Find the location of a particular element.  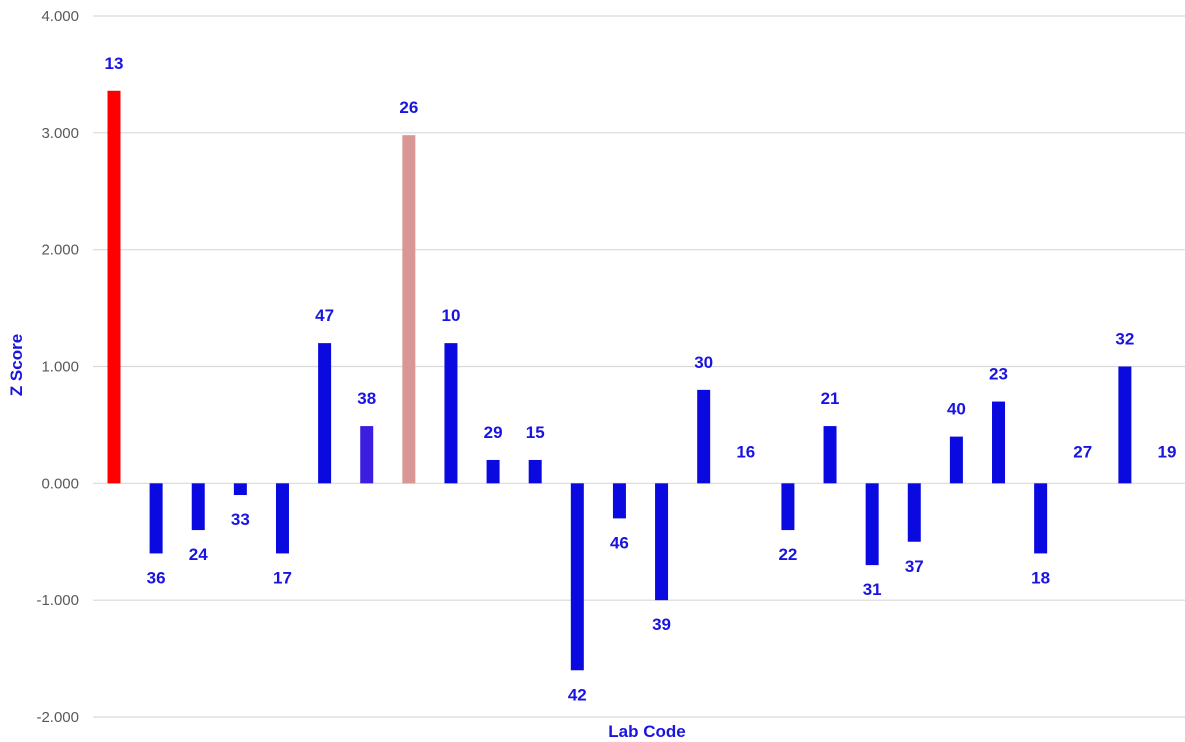

bar-label-10: 10 is located at coordinates (450, 315).